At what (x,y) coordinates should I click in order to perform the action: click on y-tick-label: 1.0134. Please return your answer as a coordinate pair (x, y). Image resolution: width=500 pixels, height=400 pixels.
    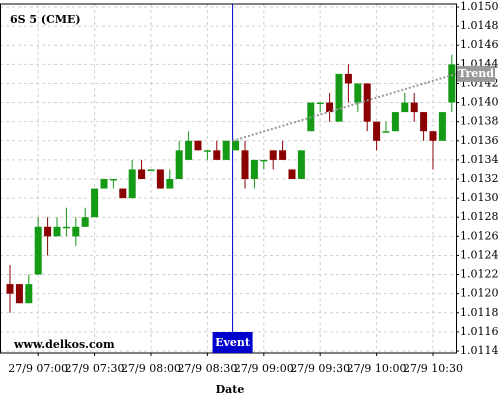
    Looking at the image, I should click on (479, 159).